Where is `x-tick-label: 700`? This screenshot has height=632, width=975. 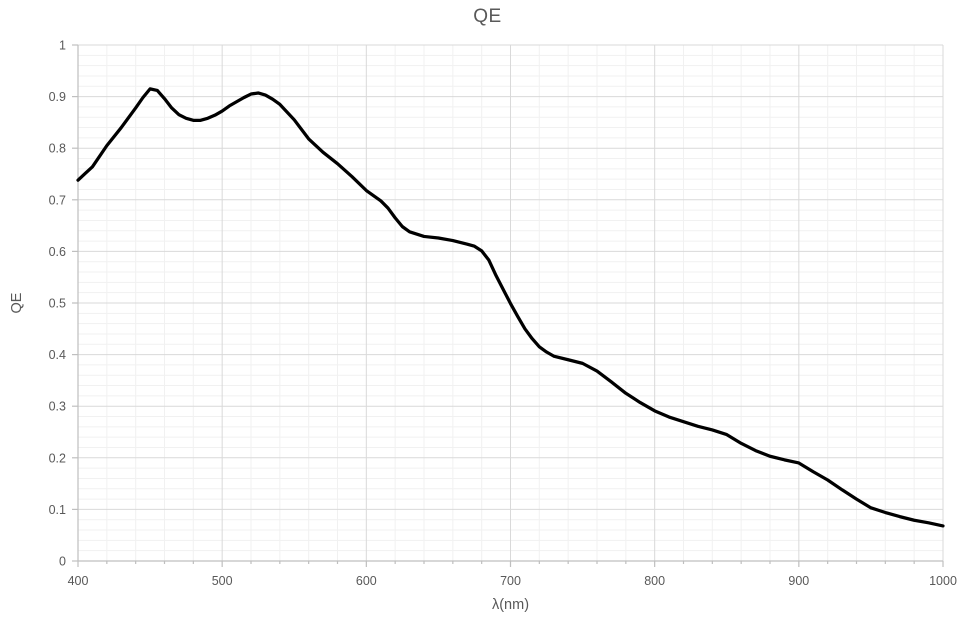 x-tick-label: 700 is located at coordinates (510, 581).